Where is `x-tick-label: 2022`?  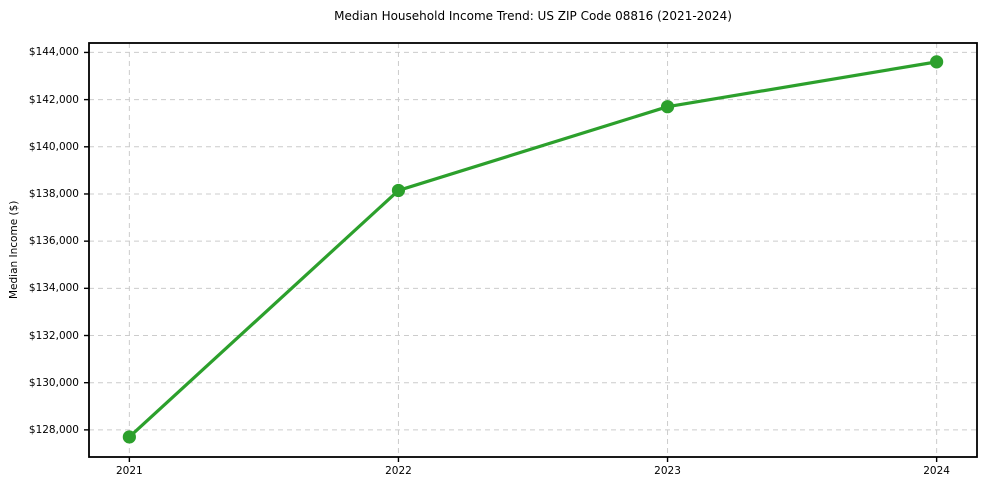 x-tick-label: 2022 is located at coordinates (398, 471).